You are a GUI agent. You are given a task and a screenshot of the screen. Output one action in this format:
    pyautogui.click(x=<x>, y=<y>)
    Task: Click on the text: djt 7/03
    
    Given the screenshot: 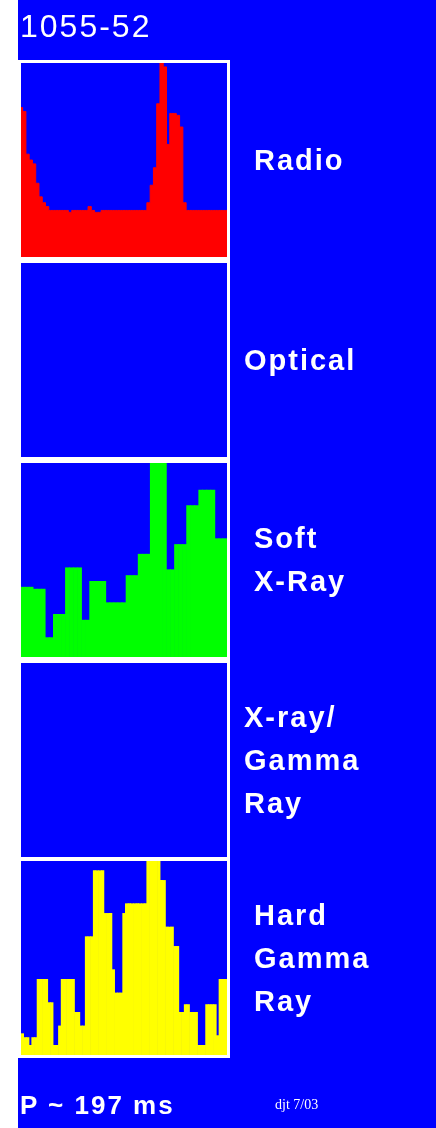 What is the action you would take?
    pyautogui.click(x=297, y=1105)
    